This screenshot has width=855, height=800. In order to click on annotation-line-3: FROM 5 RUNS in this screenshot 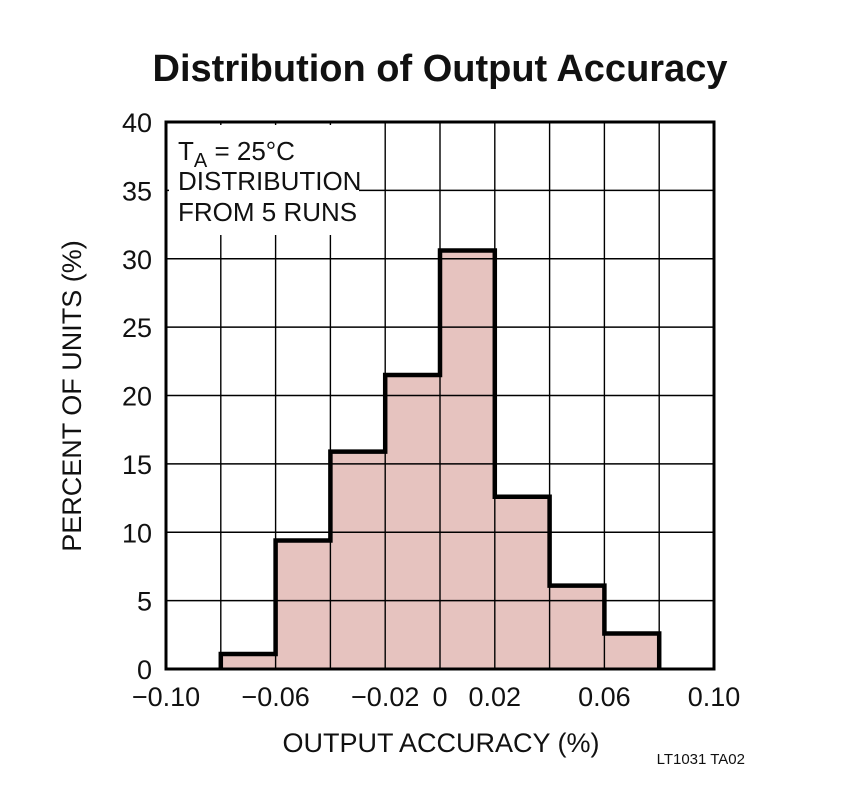, I will do `click(267, 212)`.